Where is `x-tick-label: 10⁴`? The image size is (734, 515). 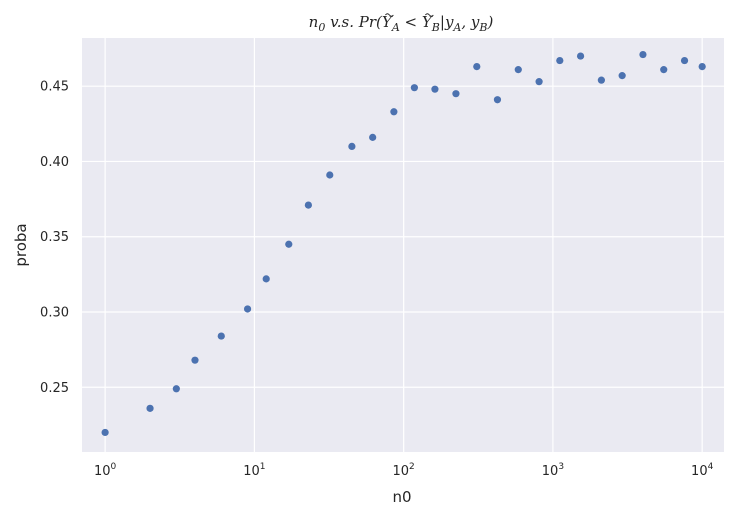 x-tick-label: 10⁴ is located at coordinates (702, 470).